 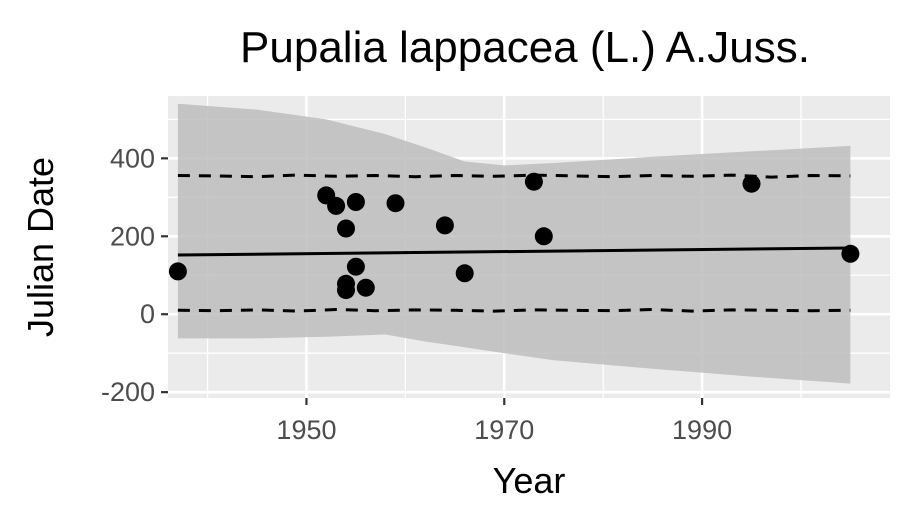 What do you see at coordinates (514, 176) in the screenshot?
I see `upper-band-line` at bounding box center [514, 176].